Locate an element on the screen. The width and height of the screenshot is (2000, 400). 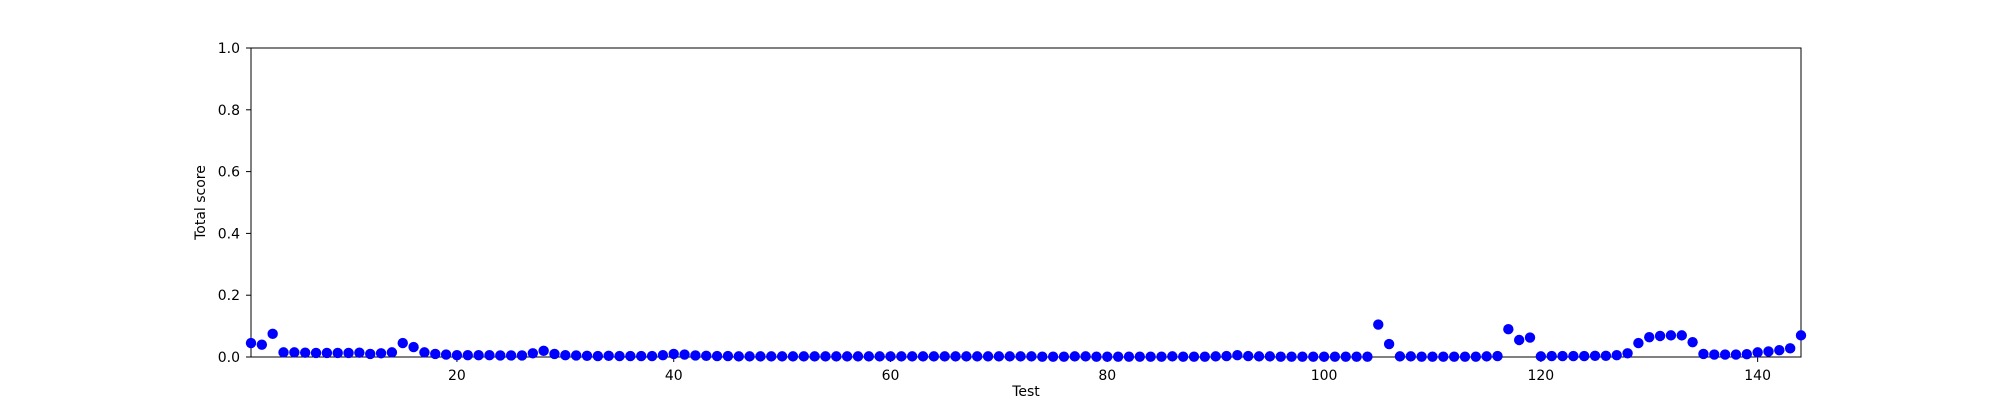
x-axis-label: Test is located at coordinates (1025, 392).